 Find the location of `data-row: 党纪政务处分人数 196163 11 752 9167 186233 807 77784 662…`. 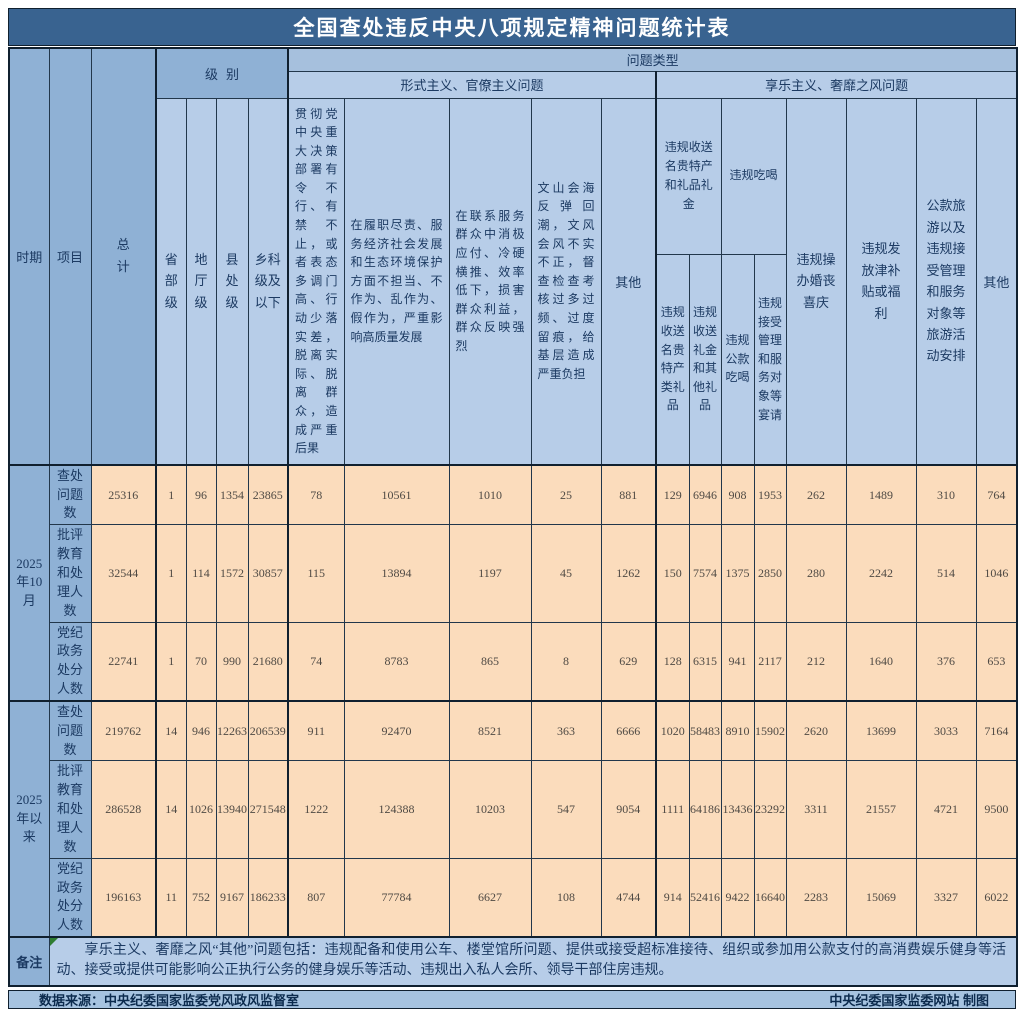

data-row: 党纪政务处分人数 196163 11 752 9167 186233 807 77784 662… is located at coordinates (513, 897).